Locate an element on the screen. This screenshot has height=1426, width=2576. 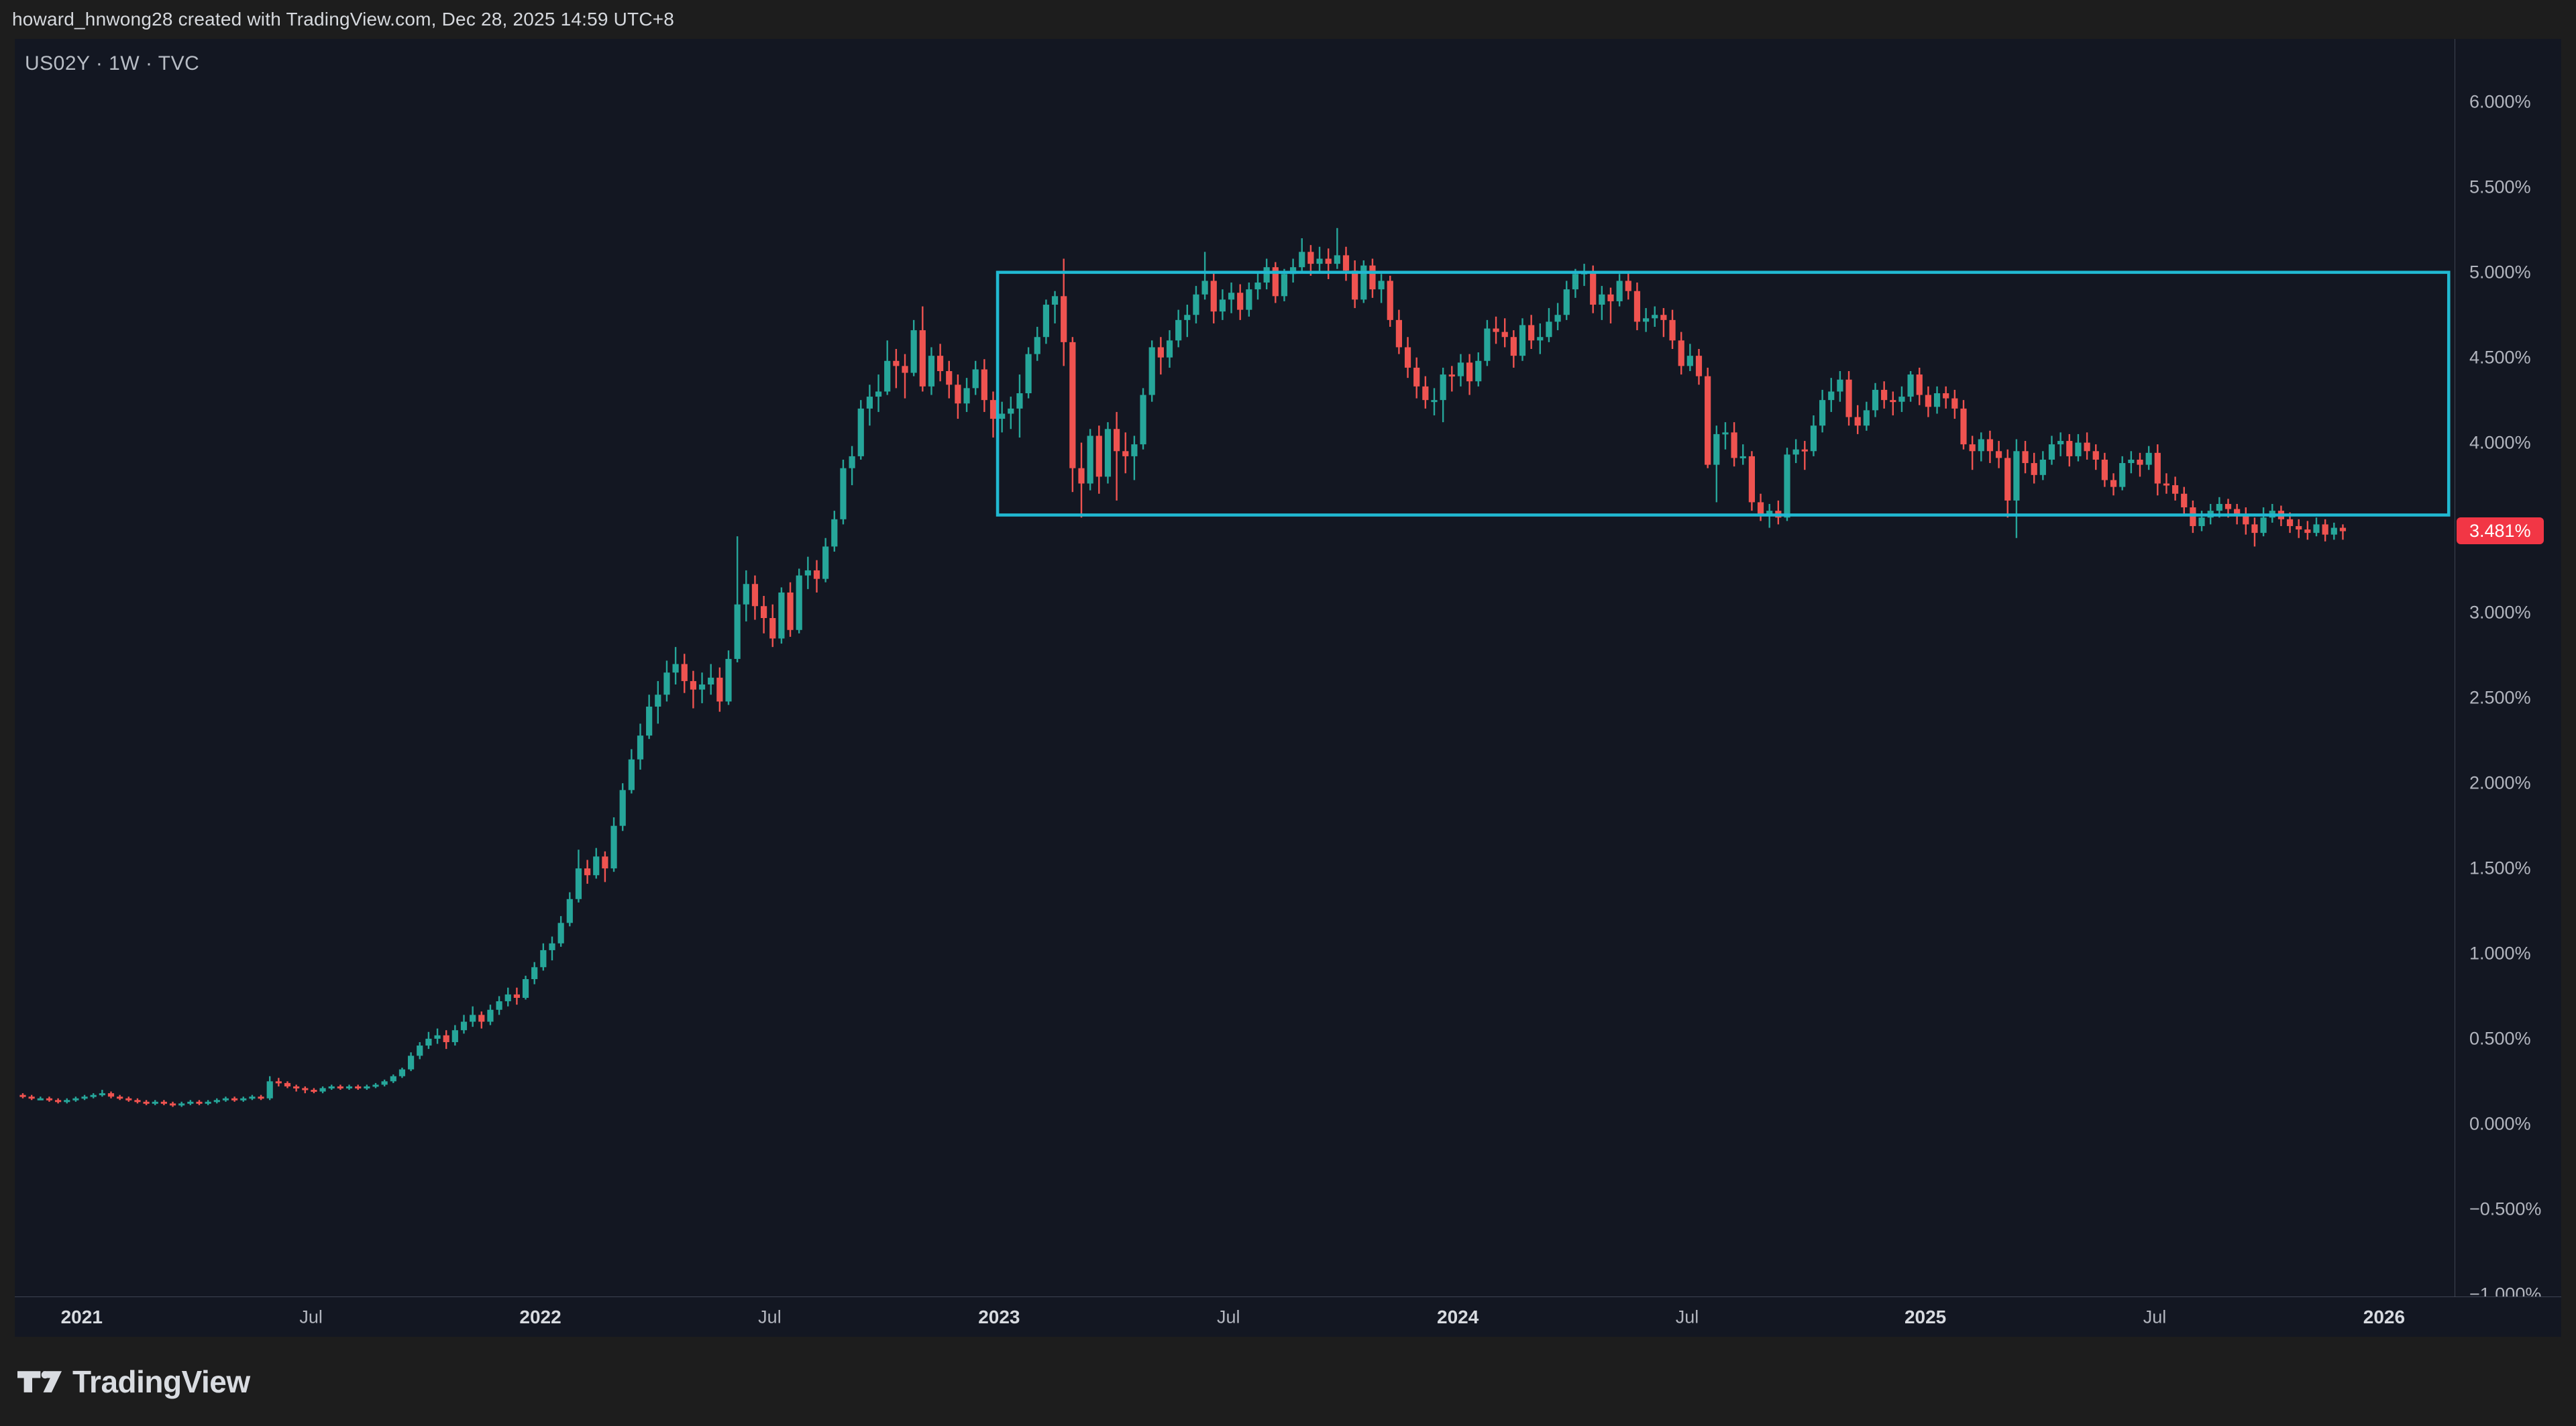
price-tick-label: 2.000% is located at coordinates (2500, 782).